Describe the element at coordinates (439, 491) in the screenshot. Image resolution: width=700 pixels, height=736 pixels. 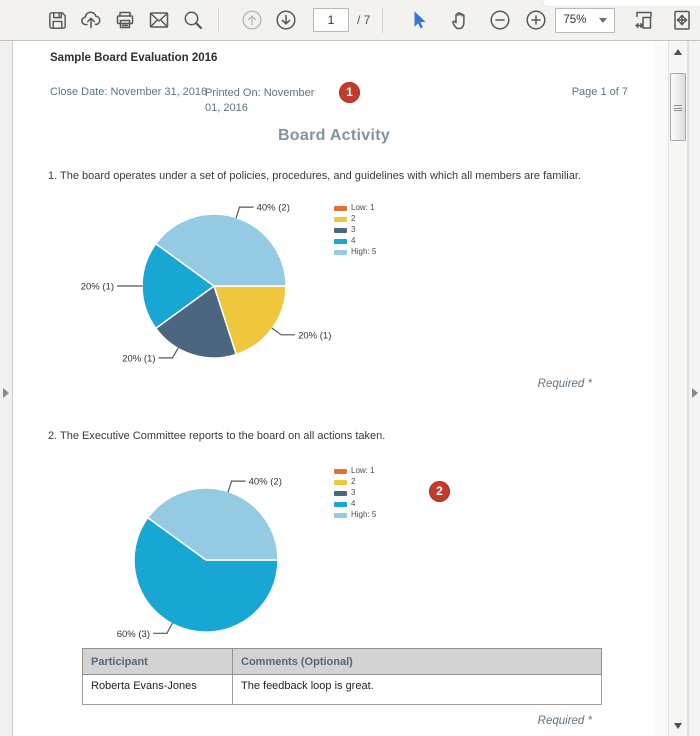
I see `annotation-badge-2: 2` at that location.